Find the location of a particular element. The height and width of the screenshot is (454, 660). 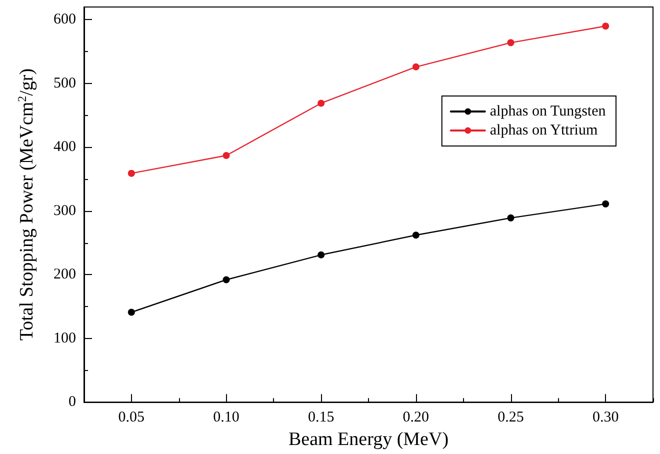

legend-label: alphas on Tungsten is located at coordinates (548, 112).